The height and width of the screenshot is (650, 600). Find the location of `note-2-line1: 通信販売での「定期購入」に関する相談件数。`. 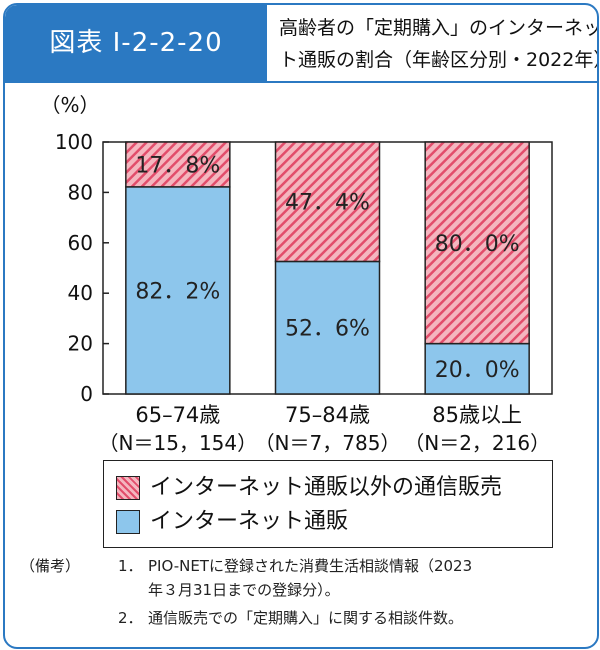

note-2-line1: 通信販売での「定期購入」に関する相談件数。 is located at coordinates (306, 618).